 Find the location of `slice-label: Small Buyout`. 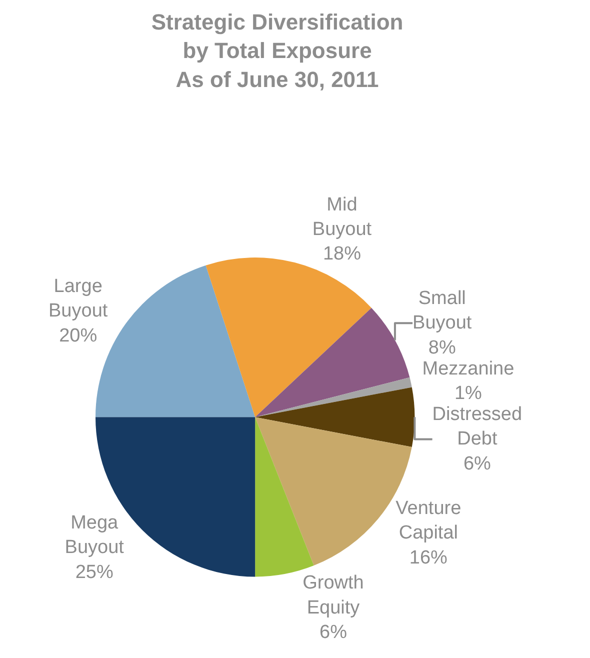

slice-label: Small Buyout is located at coordinates (442, 311).